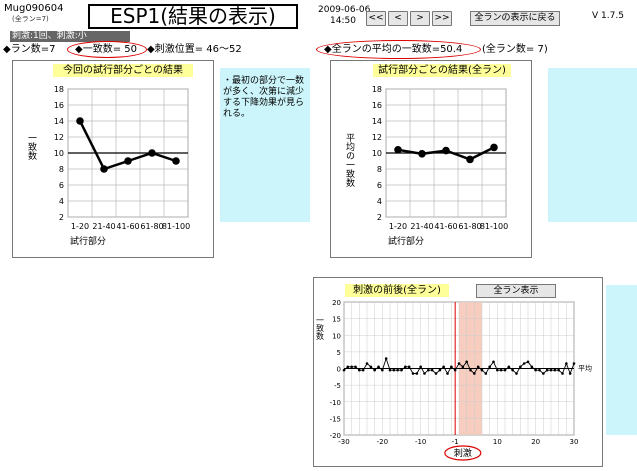 This screenshot has height=471, width=637. I want to click on bottom-chart-y-tick-label: -10, so click(335, 403).